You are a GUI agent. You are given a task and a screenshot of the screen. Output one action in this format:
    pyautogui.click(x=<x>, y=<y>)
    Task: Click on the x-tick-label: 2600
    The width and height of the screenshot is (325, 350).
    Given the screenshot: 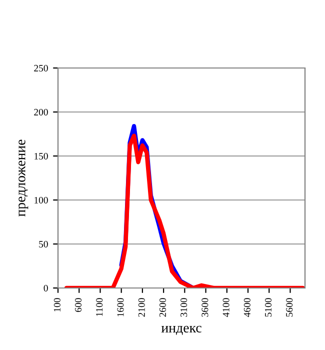 What is the action you would take?
    pyautogui.click(x=162, y=307)
    